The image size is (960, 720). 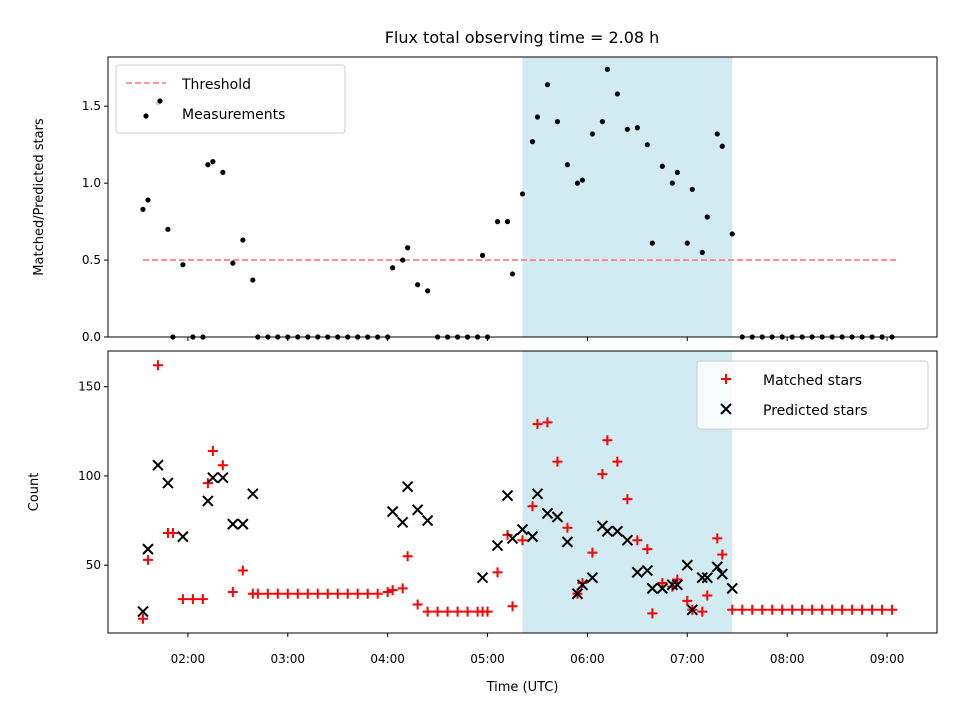 What do you see at coordinates (160, 101) in the screenshot?
I see `legend-measurements-swatch` at bounding box center [160, 101].